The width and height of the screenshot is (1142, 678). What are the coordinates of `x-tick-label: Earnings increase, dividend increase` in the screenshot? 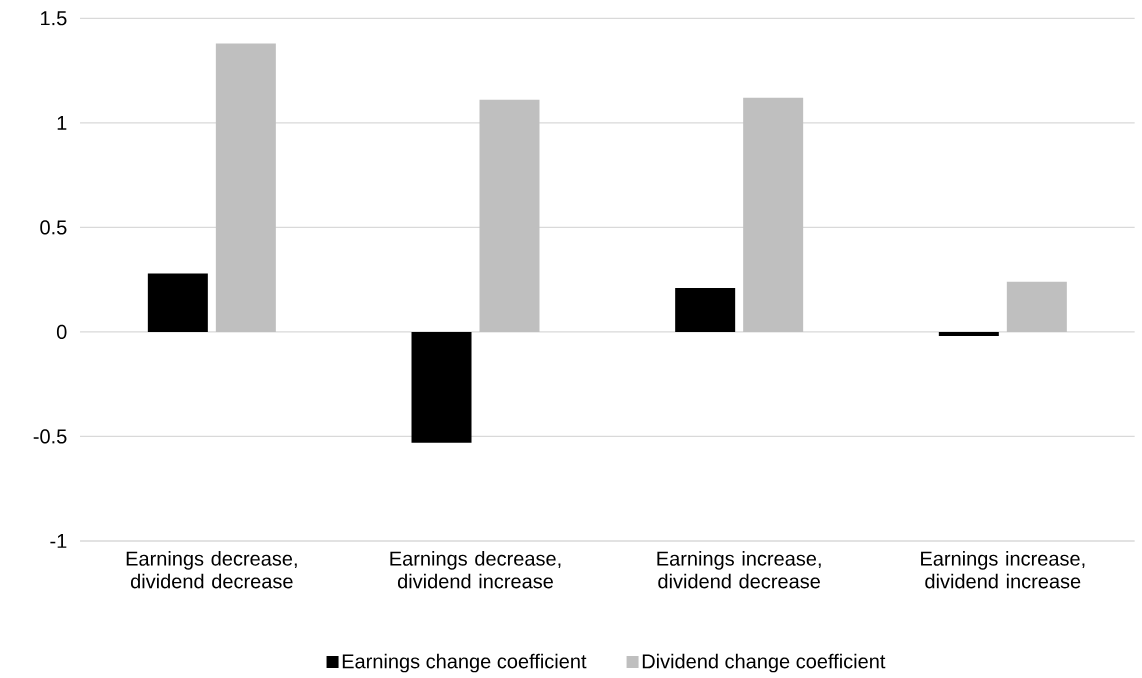 It's located at (1003, 570).